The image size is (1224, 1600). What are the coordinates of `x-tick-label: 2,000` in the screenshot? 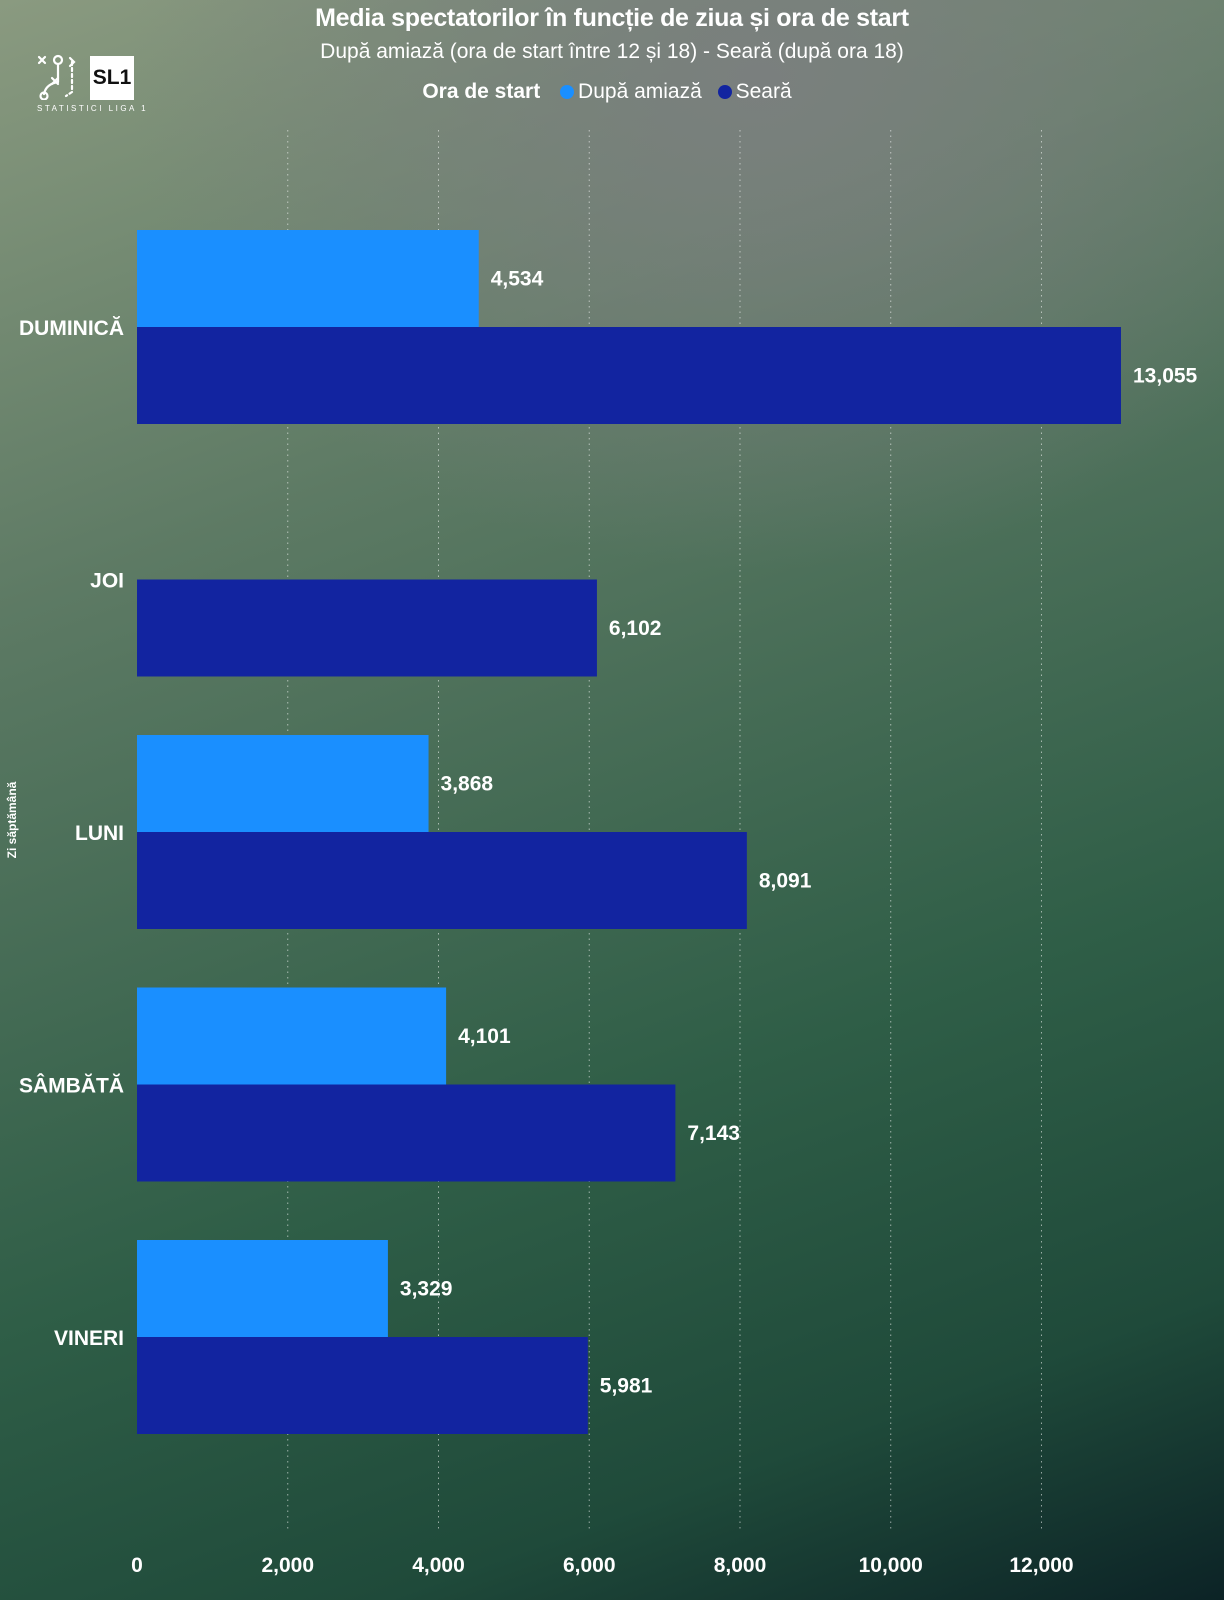 It's located at (287, 1565).